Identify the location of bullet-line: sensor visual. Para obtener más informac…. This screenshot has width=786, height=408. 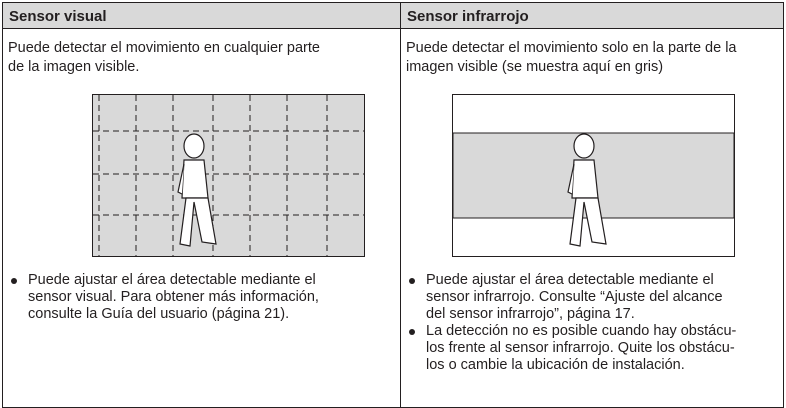
(173, 297).